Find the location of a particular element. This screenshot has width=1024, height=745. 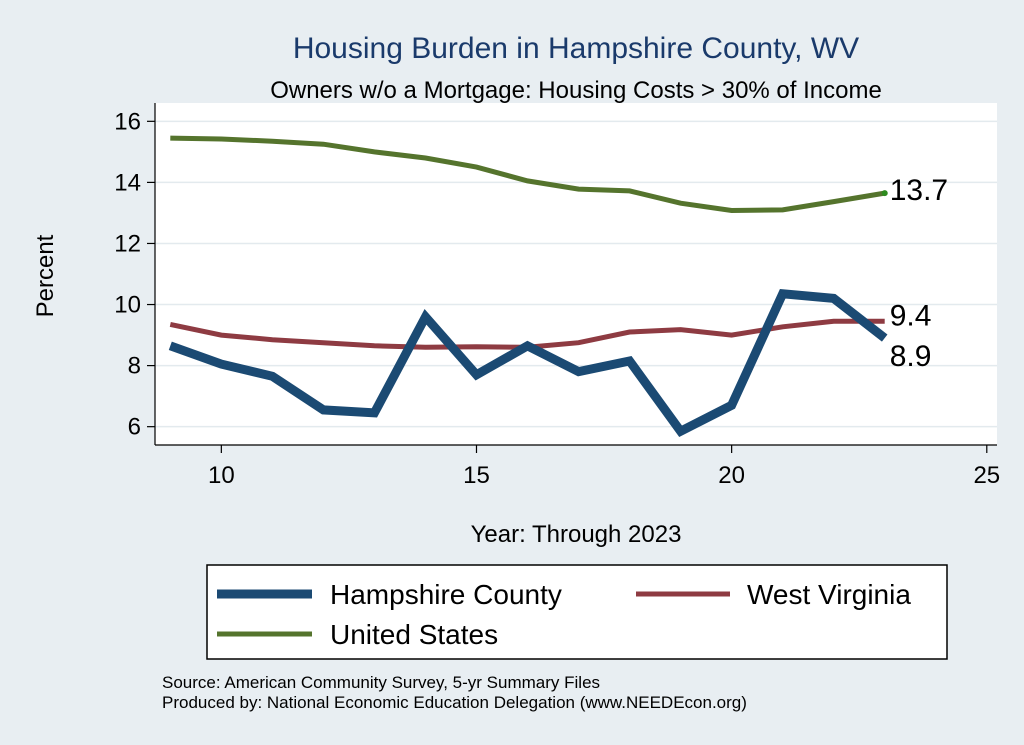

y-tick-label-8: 8 is located at coordinates (134, 366).